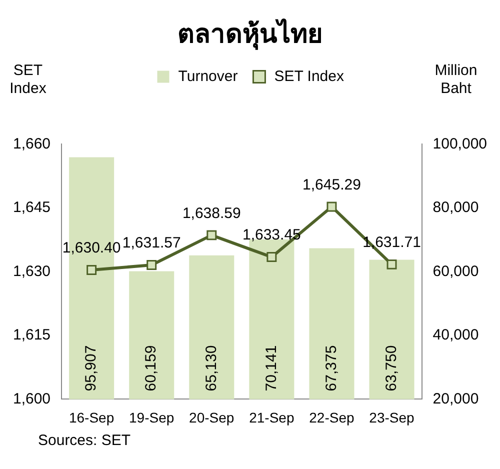 This screenshot has width=500, height=469. Describe the element at coordinates (31, 271) in the screenshot. I see `y-tick-label: 1,630` at that location.